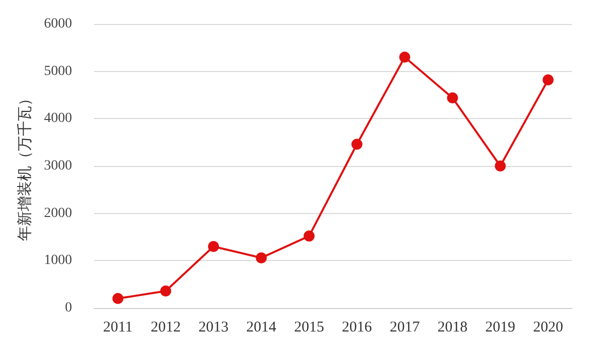  What do you see at coordinates (165, 328) in the screenshot?
I see `x-tick-label: 2012` at bounding box center [165, 328].